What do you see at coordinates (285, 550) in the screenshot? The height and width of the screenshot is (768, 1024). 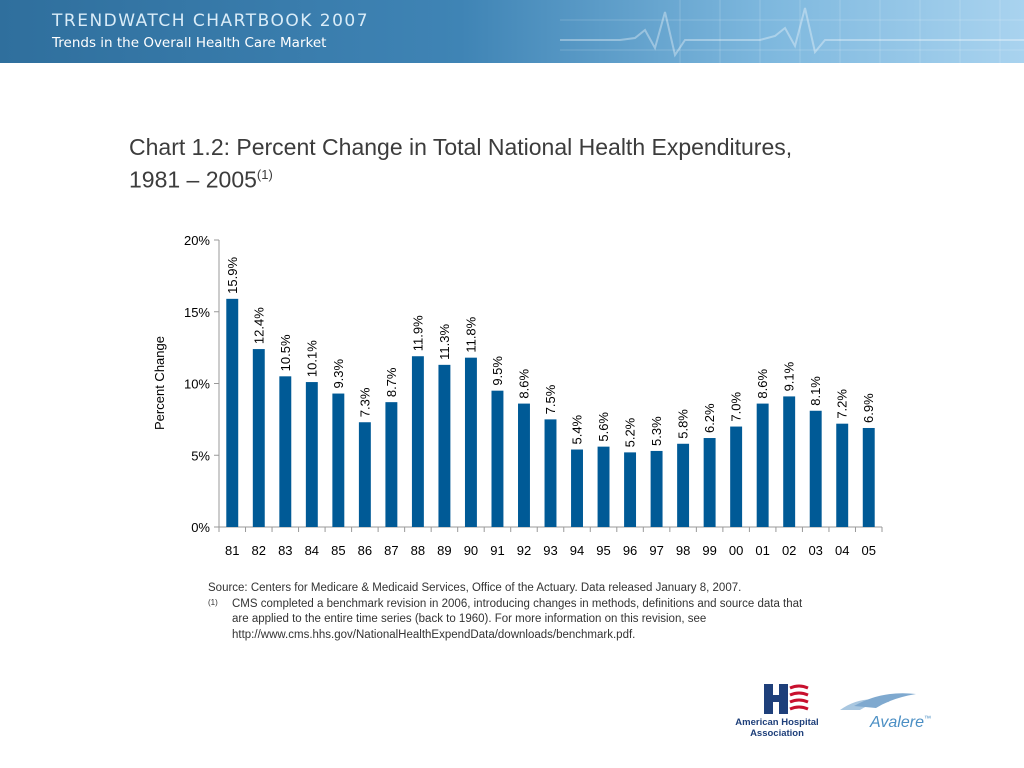 I see `x-tick-label: 83` at bounding box center [285, 550].